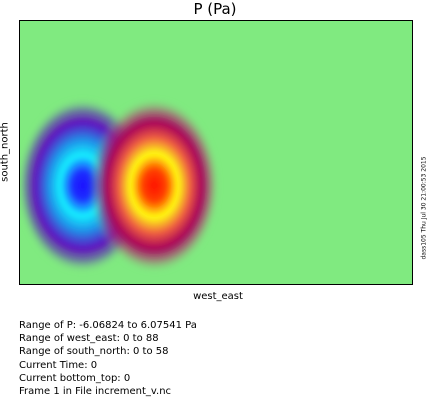  What do you see at coordinates (218, 296) in the screenshot?
I see `x-axis-label: west_east` at bounding box center [218, 296].